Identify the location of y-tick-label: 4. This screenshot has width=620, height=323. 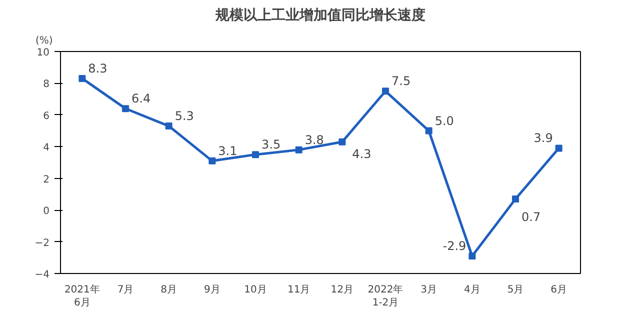
(46, 148).